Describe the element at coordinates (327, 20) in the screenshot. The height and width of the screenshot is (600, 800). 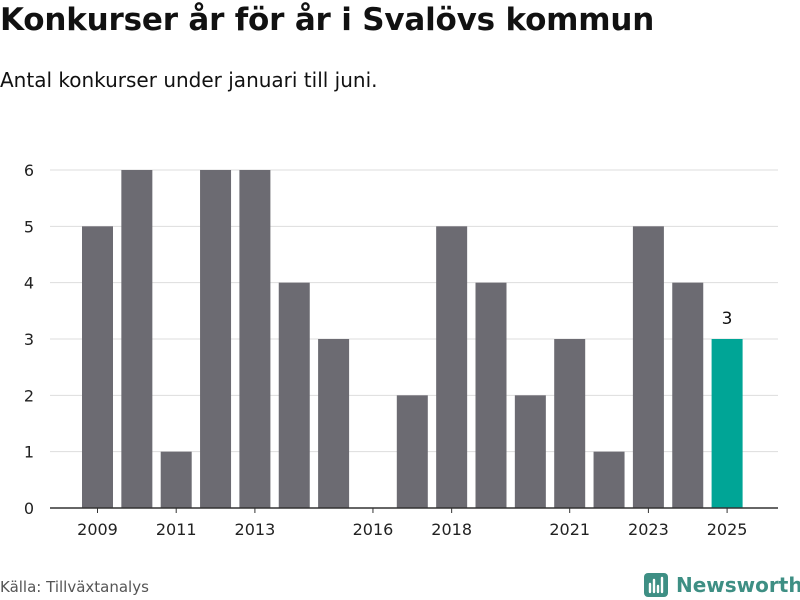
I see `chart-title: Konkurser år för år i Svalövs kommun` at that location.